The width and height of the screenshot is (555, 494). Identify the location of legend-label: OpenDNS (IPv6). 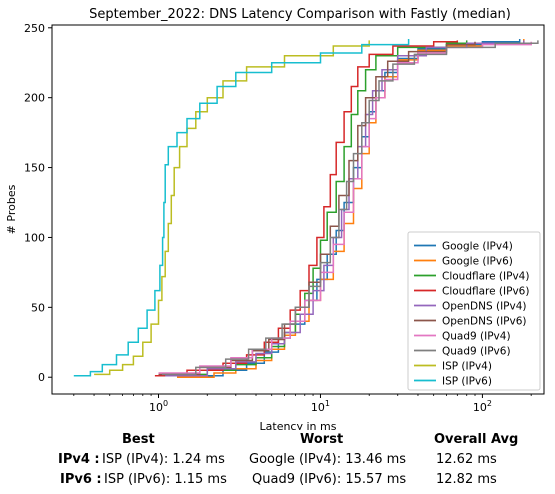
(484, 322).